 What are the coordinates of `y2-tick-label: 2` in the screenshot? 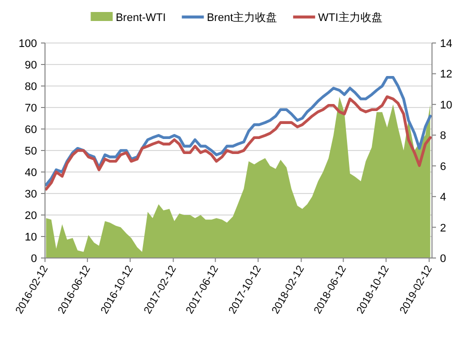 It's located at (443, 228).